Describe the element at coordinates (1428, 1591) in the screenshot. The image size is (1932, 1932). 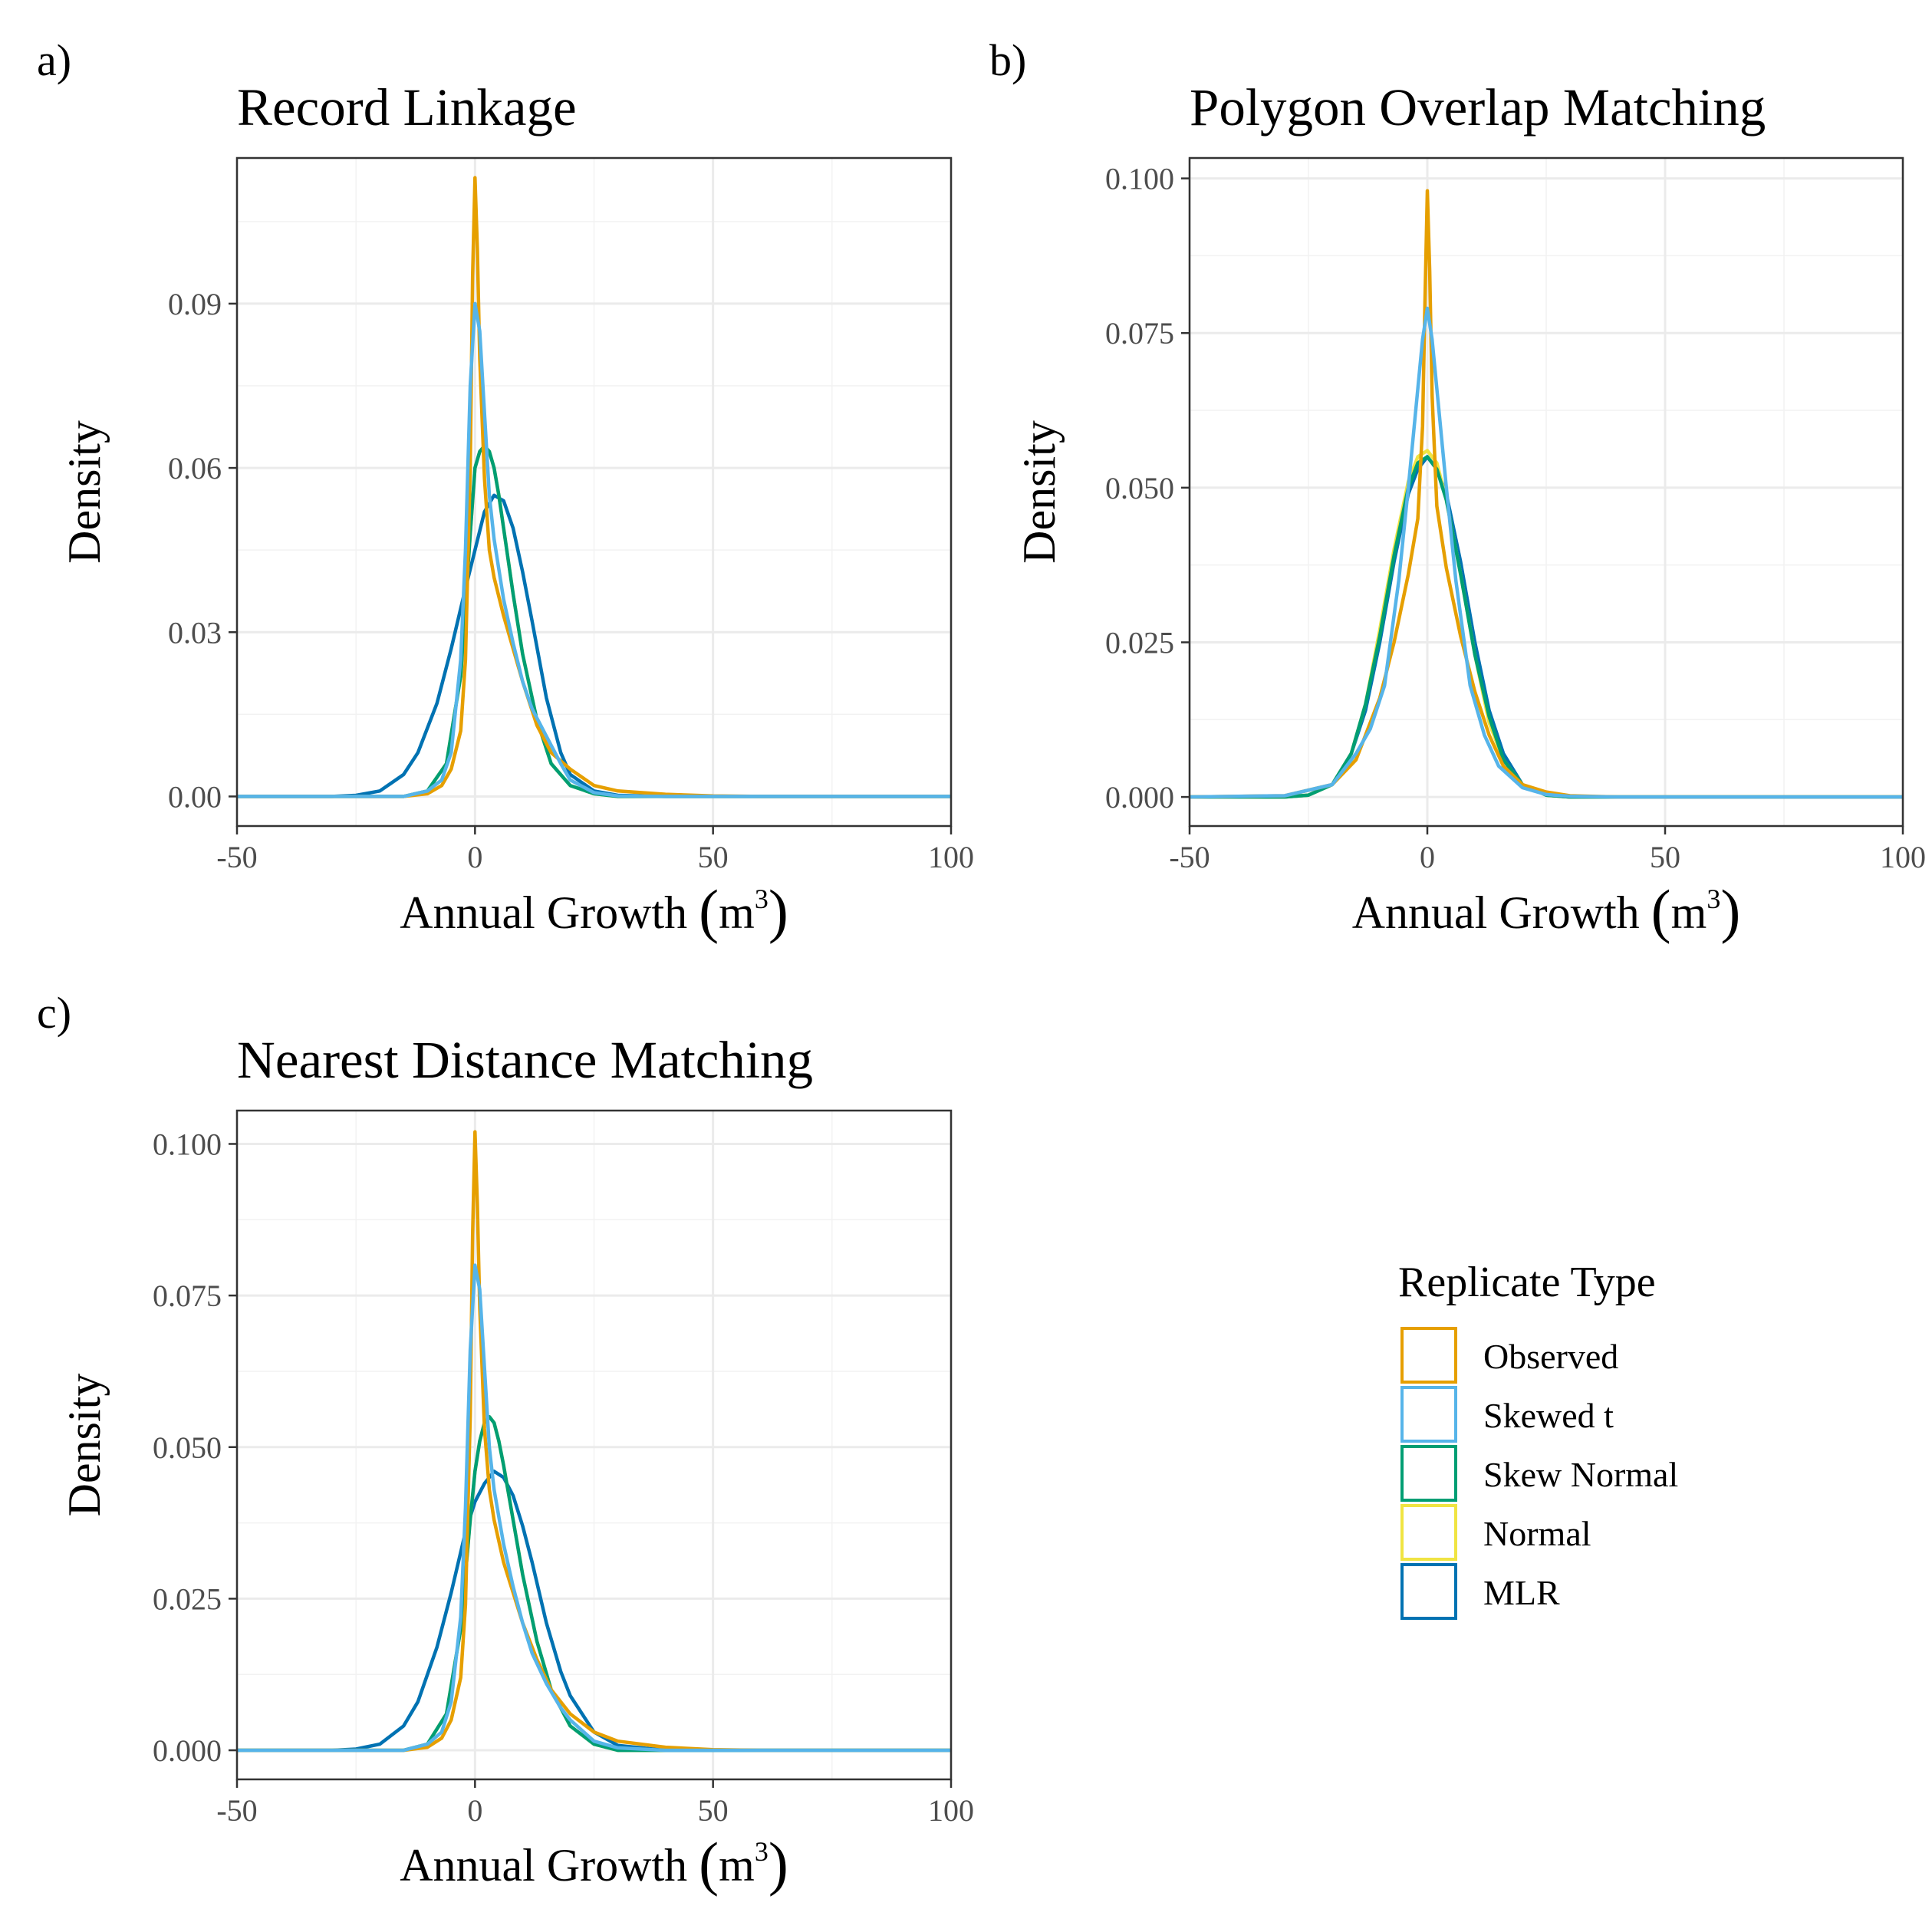
I see `legend-key-mlr` at that location.